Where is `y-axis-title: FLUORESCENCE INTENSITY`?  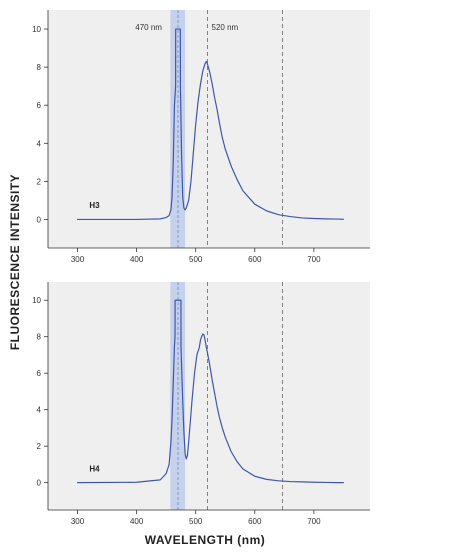 y-axis-title: FLUORESCENCE INTENSITY is located at coordinates (15, 262).